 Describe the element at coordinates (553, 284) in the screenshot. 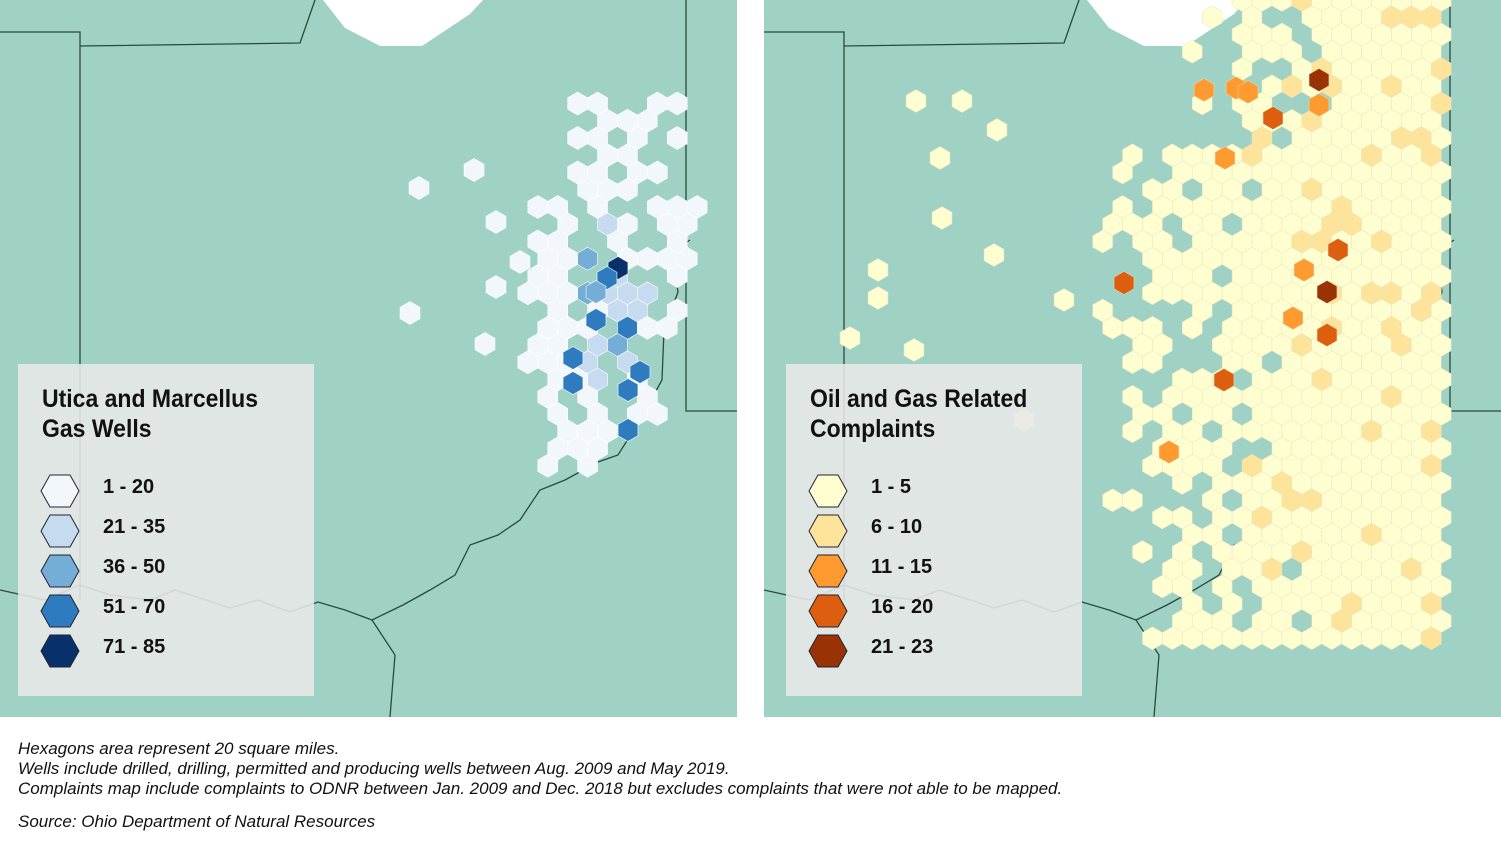

I see `wells-hexagons` at that location.